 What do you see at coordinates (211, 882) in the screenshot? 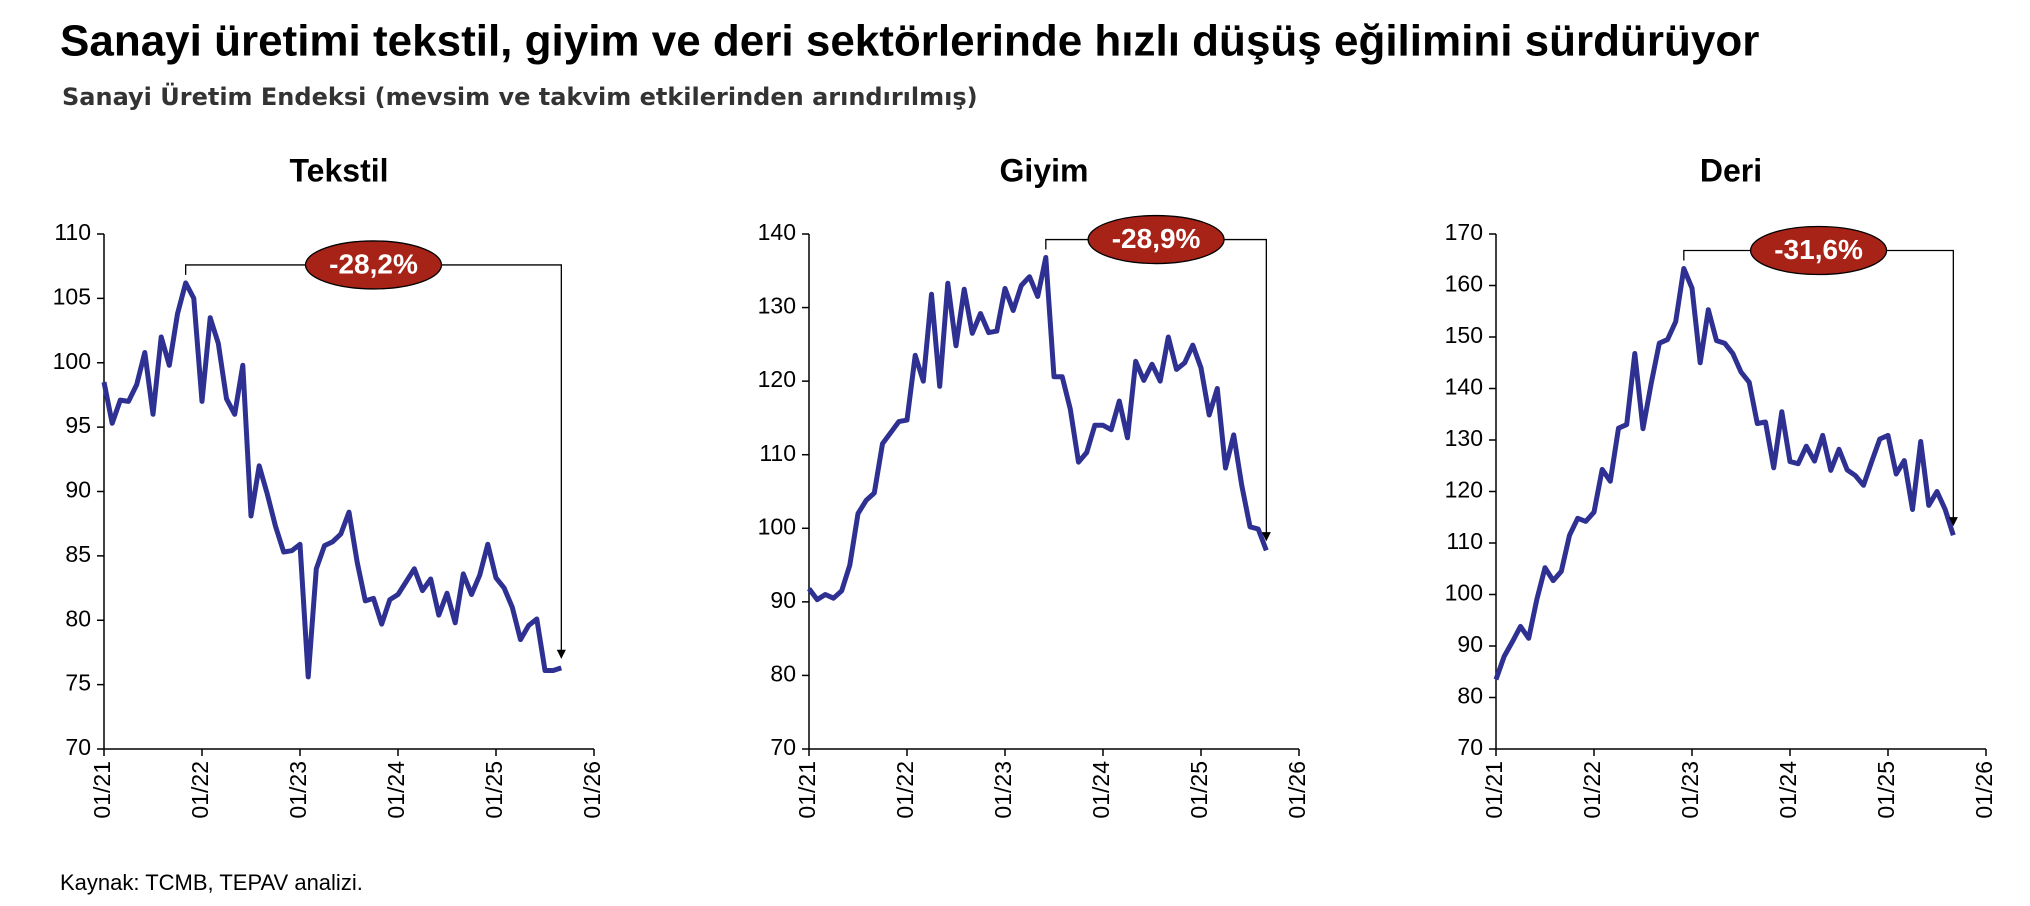
I see `source-note: Kaynak: TCMB, TEPAV analizi.` at bounding box center [211, 882].